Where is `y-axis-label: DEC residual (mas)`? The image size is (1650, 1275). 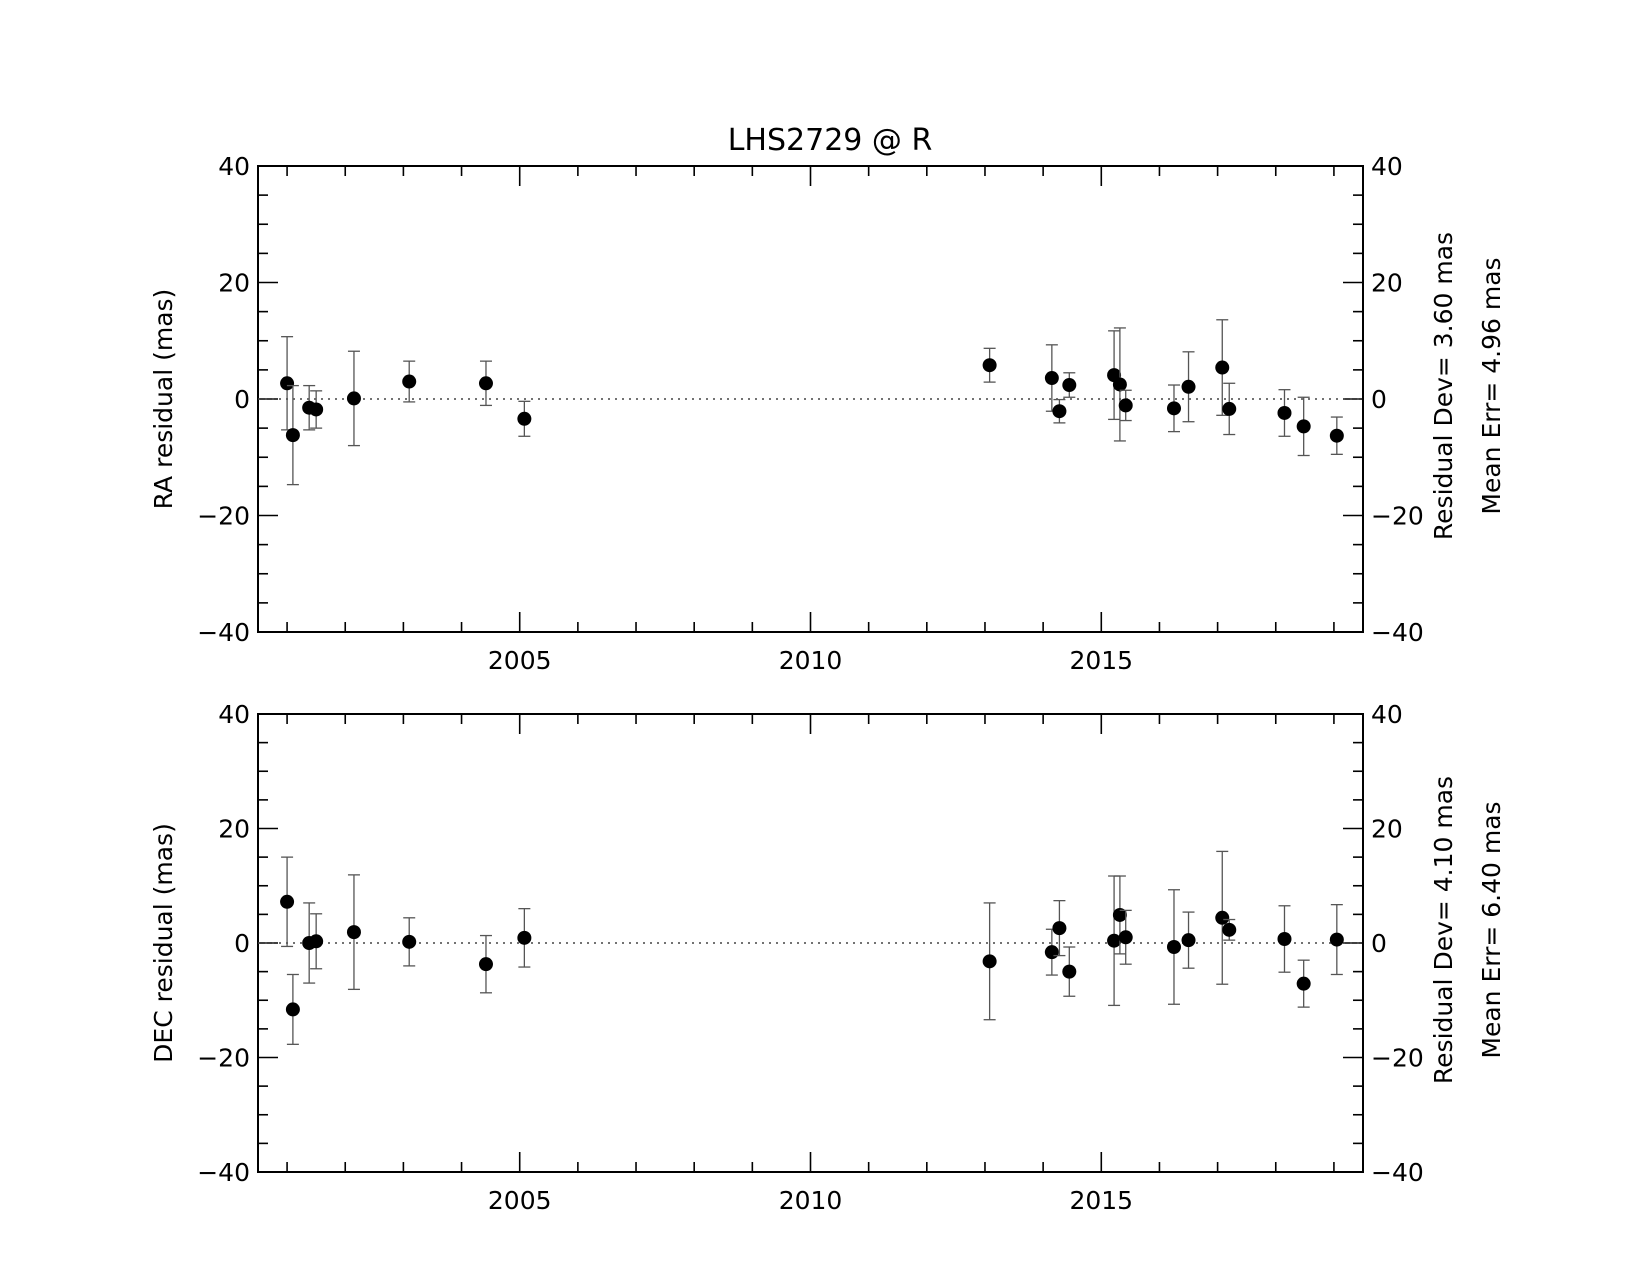
y-axis-label: DEC residual (mas) is located at coordinates (163, 943).